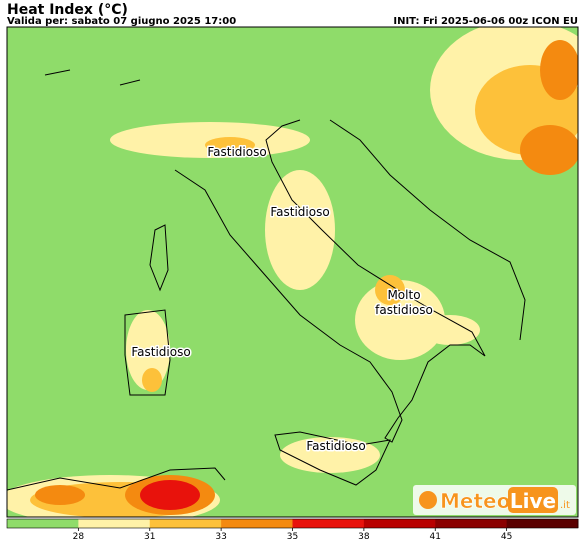 This screenshot has width=583, height=540. Describe the element at coordinates (533, 501) in the screenshot. I see `logo-text: Live` at that location.